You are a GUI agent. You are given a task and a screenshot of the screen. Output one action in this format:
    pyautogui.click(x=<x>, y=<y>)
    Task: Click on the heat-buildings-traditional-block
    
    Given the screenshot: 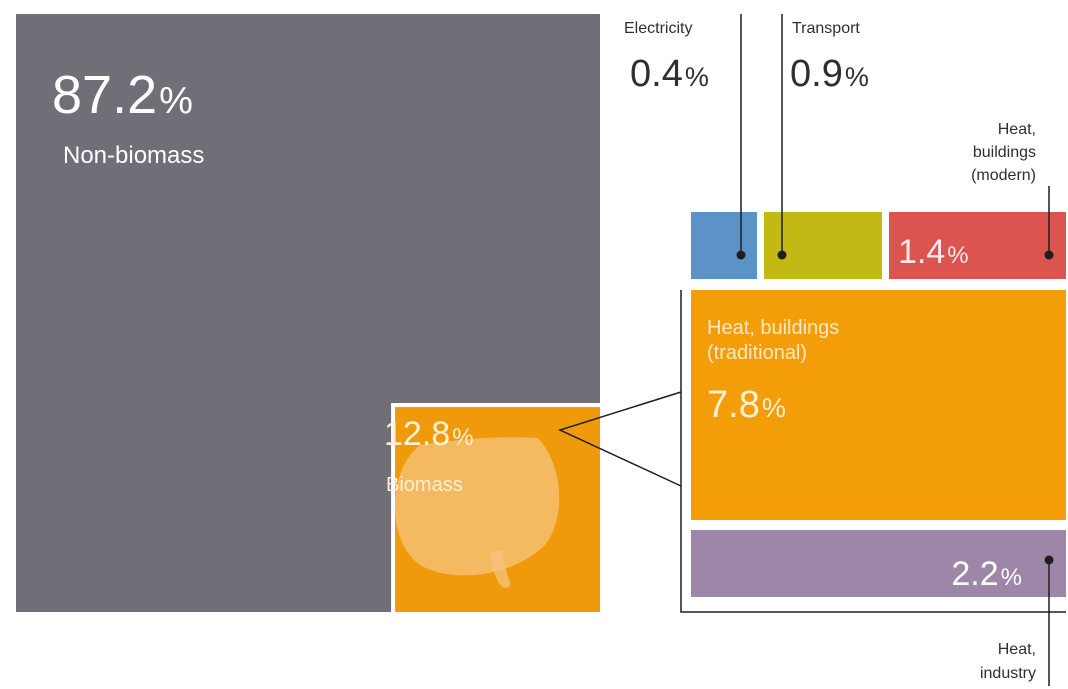 What is the action you would take?
    pyautogui.click(x=878, y=405)
    